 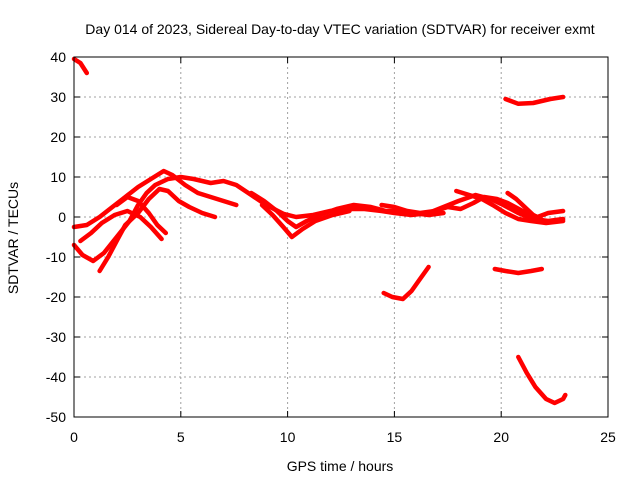 What do you see at coordinates (58, 177) in the screenshot?
I see `y-tick-label: 10` at bounding box center [58, 177].